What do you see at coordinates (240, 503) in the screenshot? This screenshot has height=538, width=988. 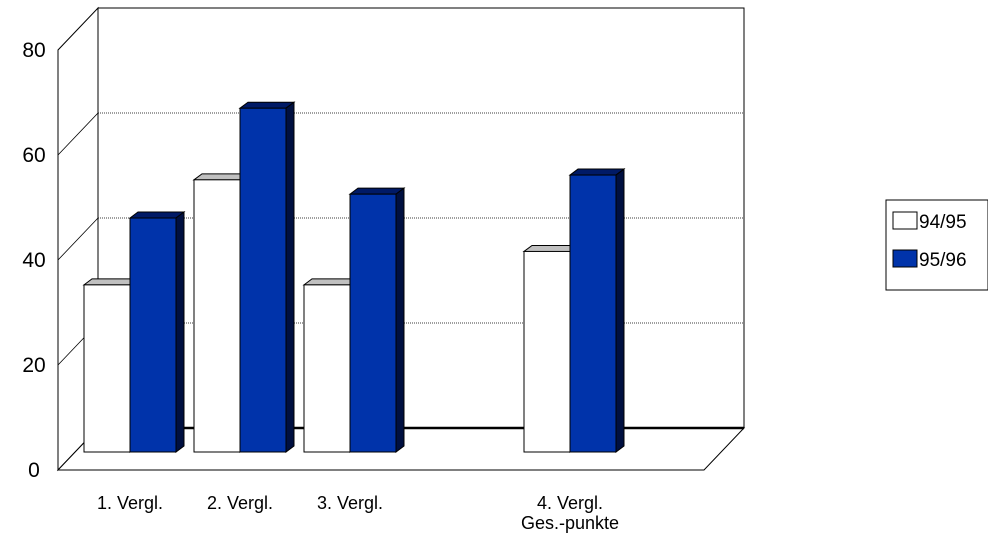 I see `x-tick-label: 2. Vergl.` at bounding box center [240, 503].